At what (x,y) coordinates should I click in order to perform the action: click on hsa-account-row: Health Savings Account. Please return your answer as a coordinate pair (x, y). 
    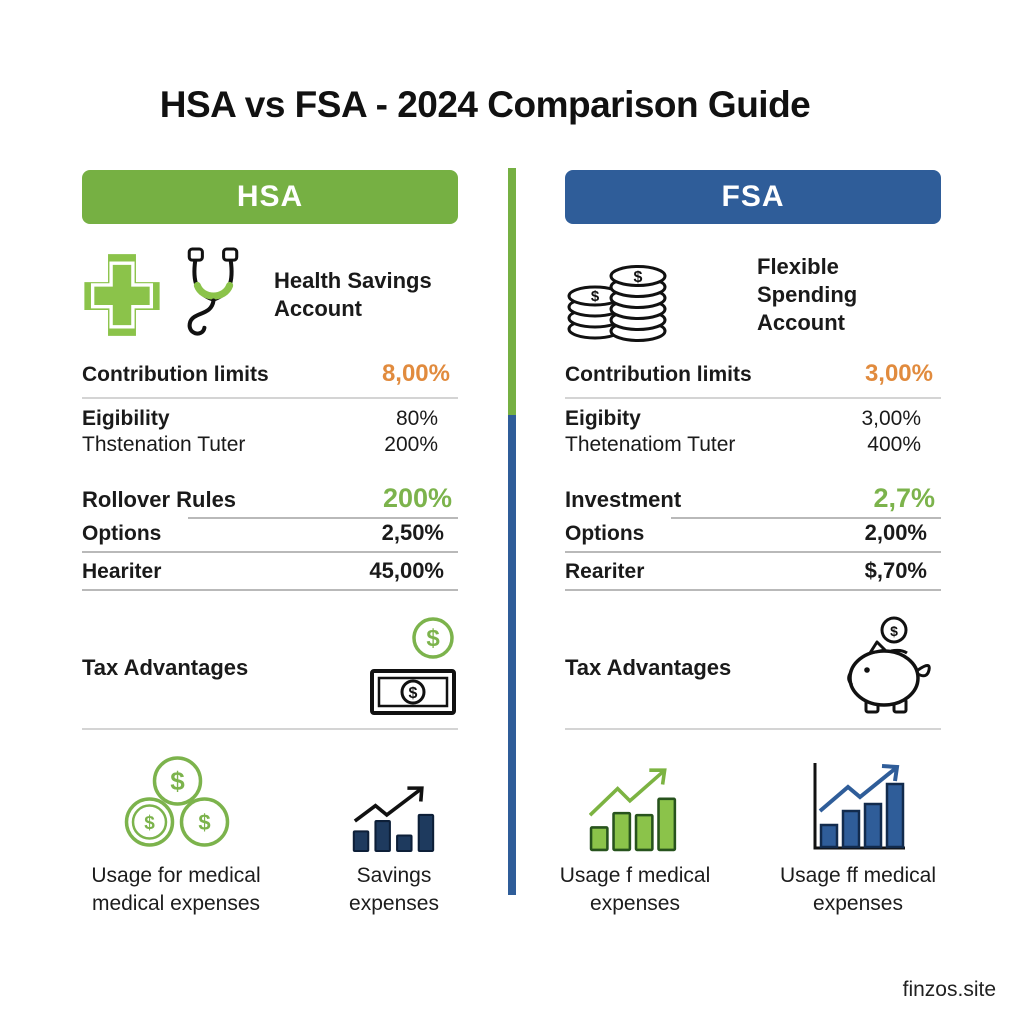
    Looking at the image, I should click on (270, 295).